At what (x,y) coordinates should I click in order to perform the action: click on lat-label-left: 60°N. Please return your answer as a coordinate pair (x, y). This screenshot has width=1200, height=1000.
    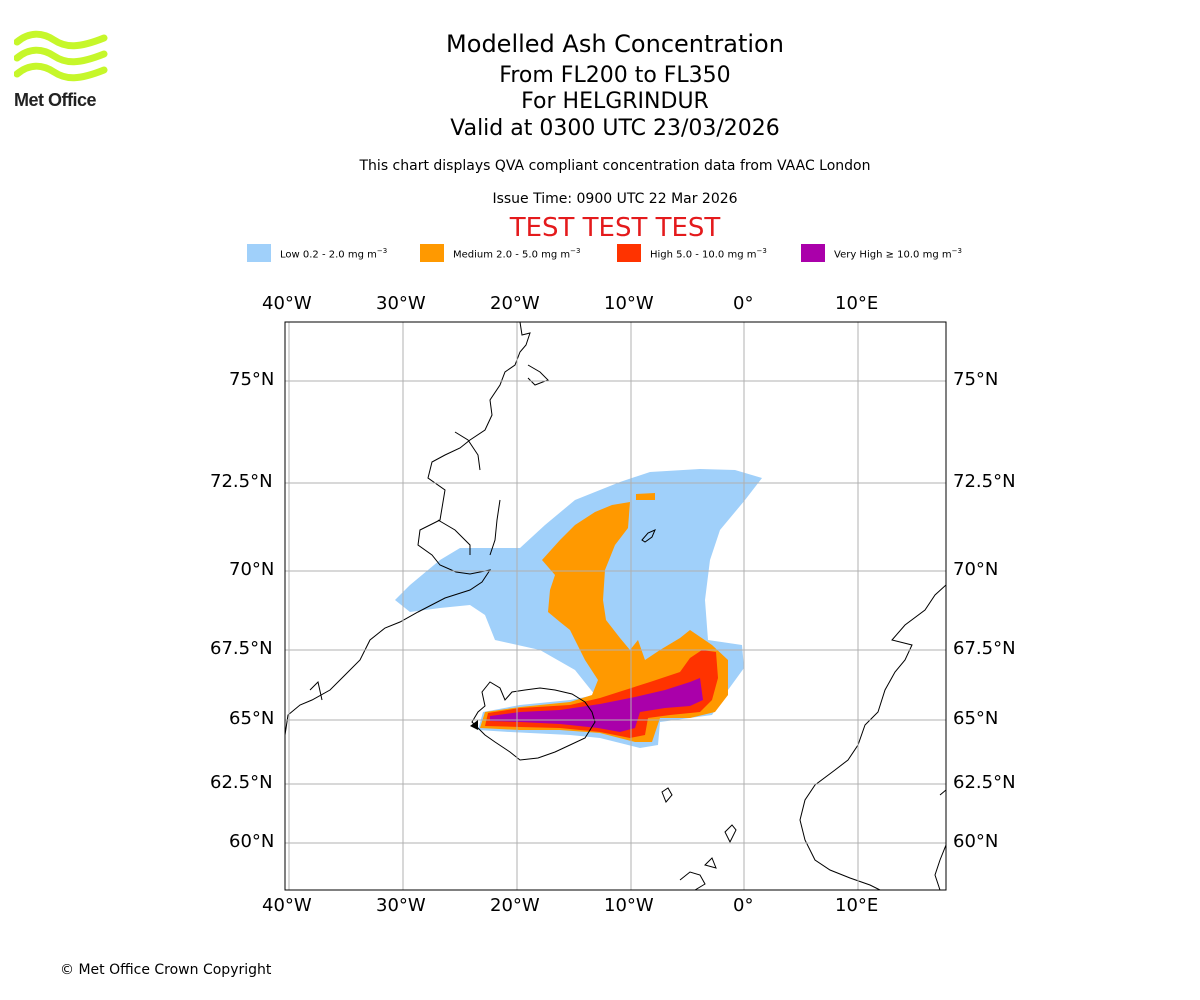
    Looking at the image, I should click on (252, 841).